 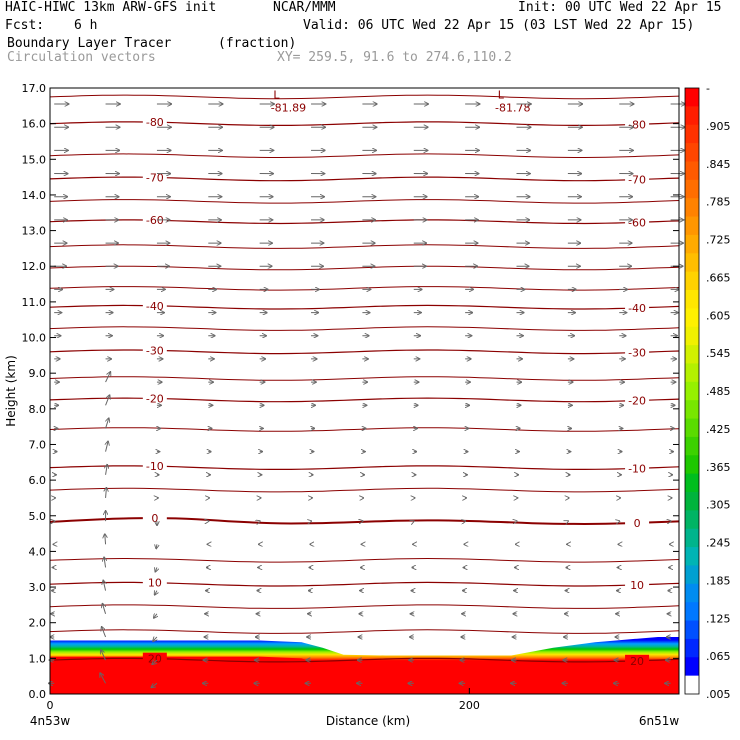 What do you see at coordinates (708, 88) in the screenshot?
I see `colorbar-label: -` at bounding box center [708, 88].